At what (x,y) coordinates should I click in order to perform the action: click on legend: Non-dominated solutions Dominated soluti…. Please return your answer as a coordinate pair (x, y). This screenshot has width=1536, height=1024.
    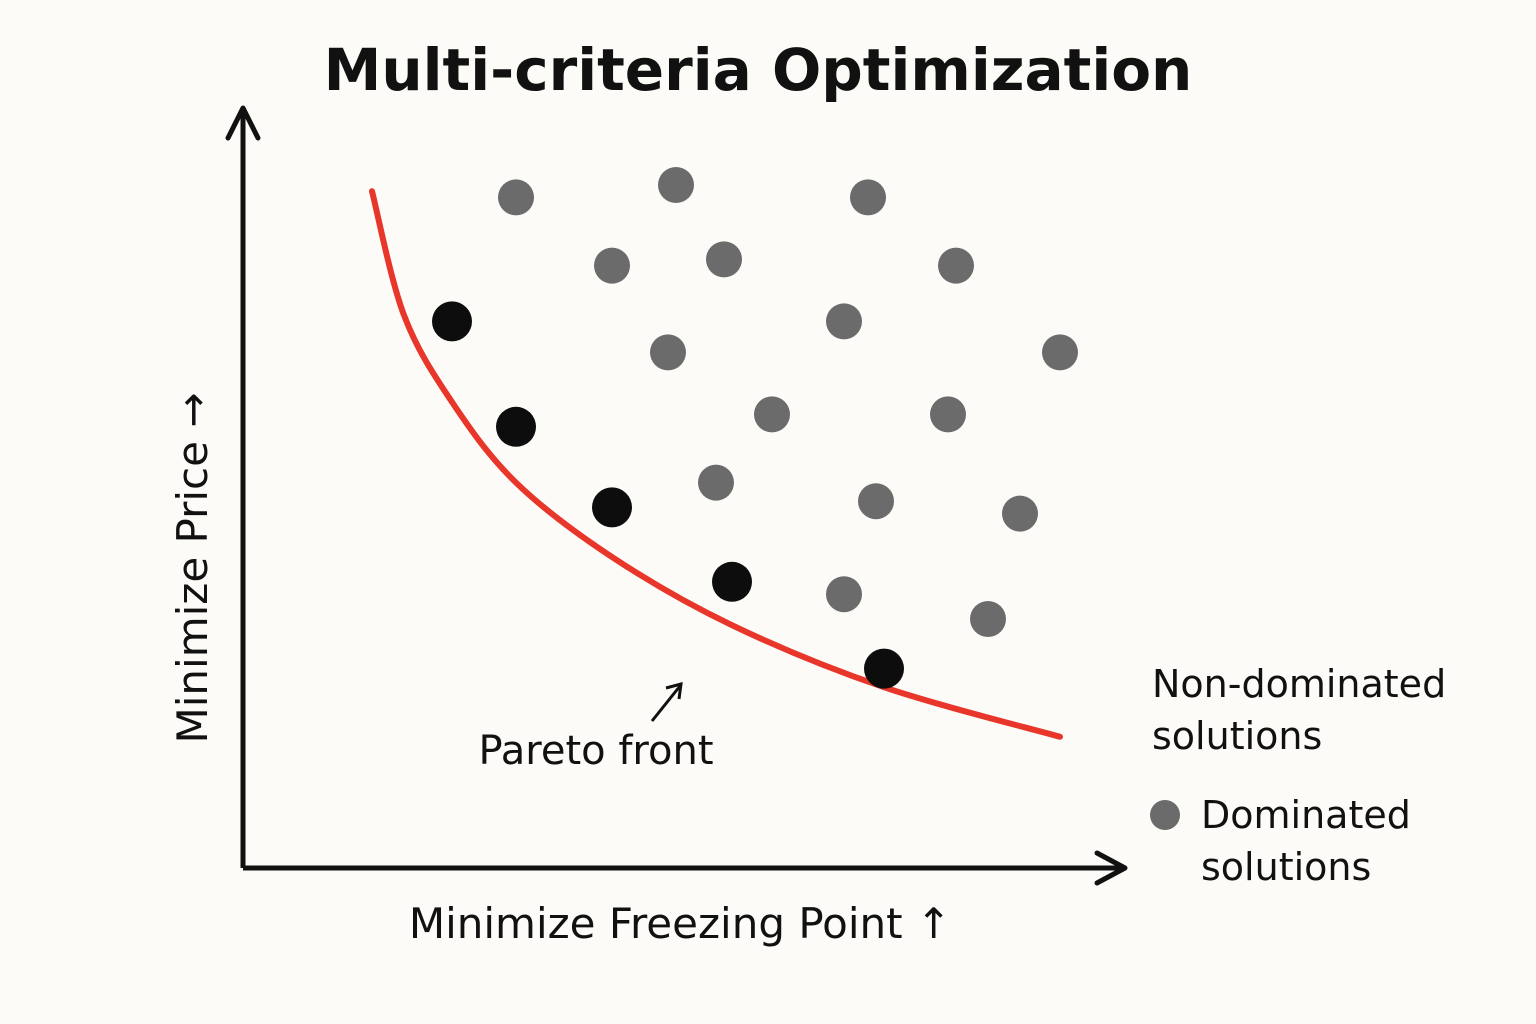
    Looking at the image, I should click on (1298, 775).